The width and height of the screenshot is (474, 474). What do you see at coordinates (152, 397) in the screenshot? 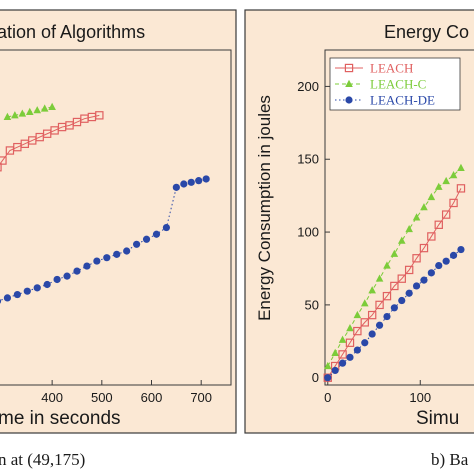
I see `x-tick-label: 600` at bounding box center [152, 397].